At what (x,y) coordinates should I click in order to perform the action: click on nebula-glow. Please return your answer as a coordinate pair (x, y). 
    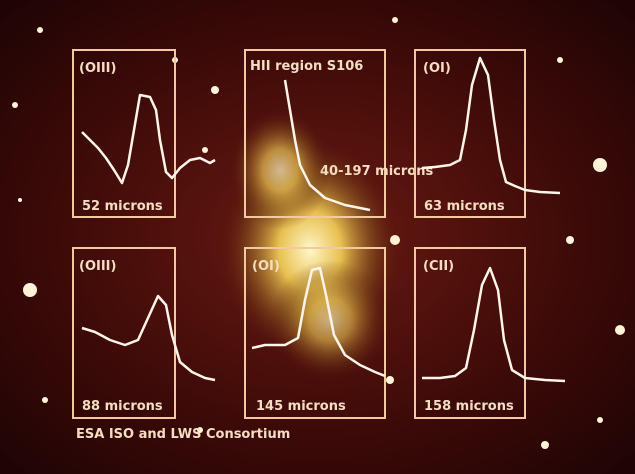
    Looking at the image, I should click on (280, 170).